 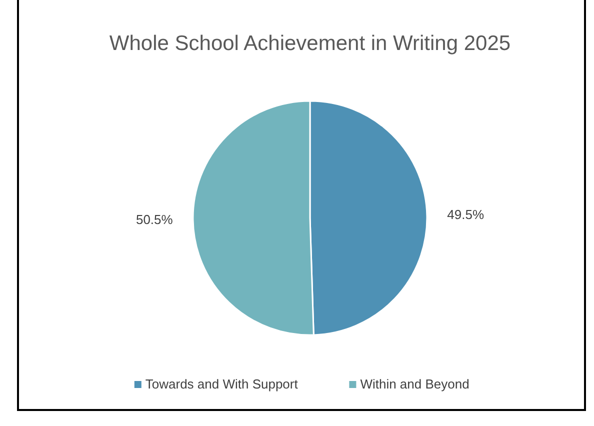 What do you see at coordinates (465, 214) in the screenshot?
I see `data-label: 49.5%` at bounding box center [465, 214].